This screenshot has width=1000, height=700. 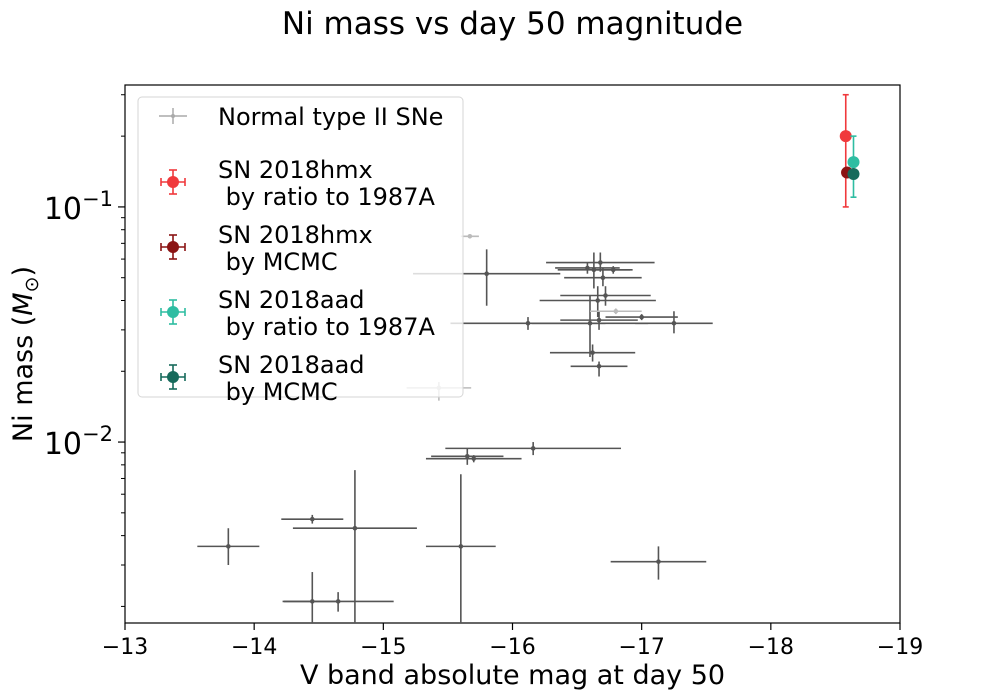 What do you see at coordinates (291, 378) in the screenshot?
I see `legend-label: SN 2018aad by MCMC` at bounding box center [291, 378].